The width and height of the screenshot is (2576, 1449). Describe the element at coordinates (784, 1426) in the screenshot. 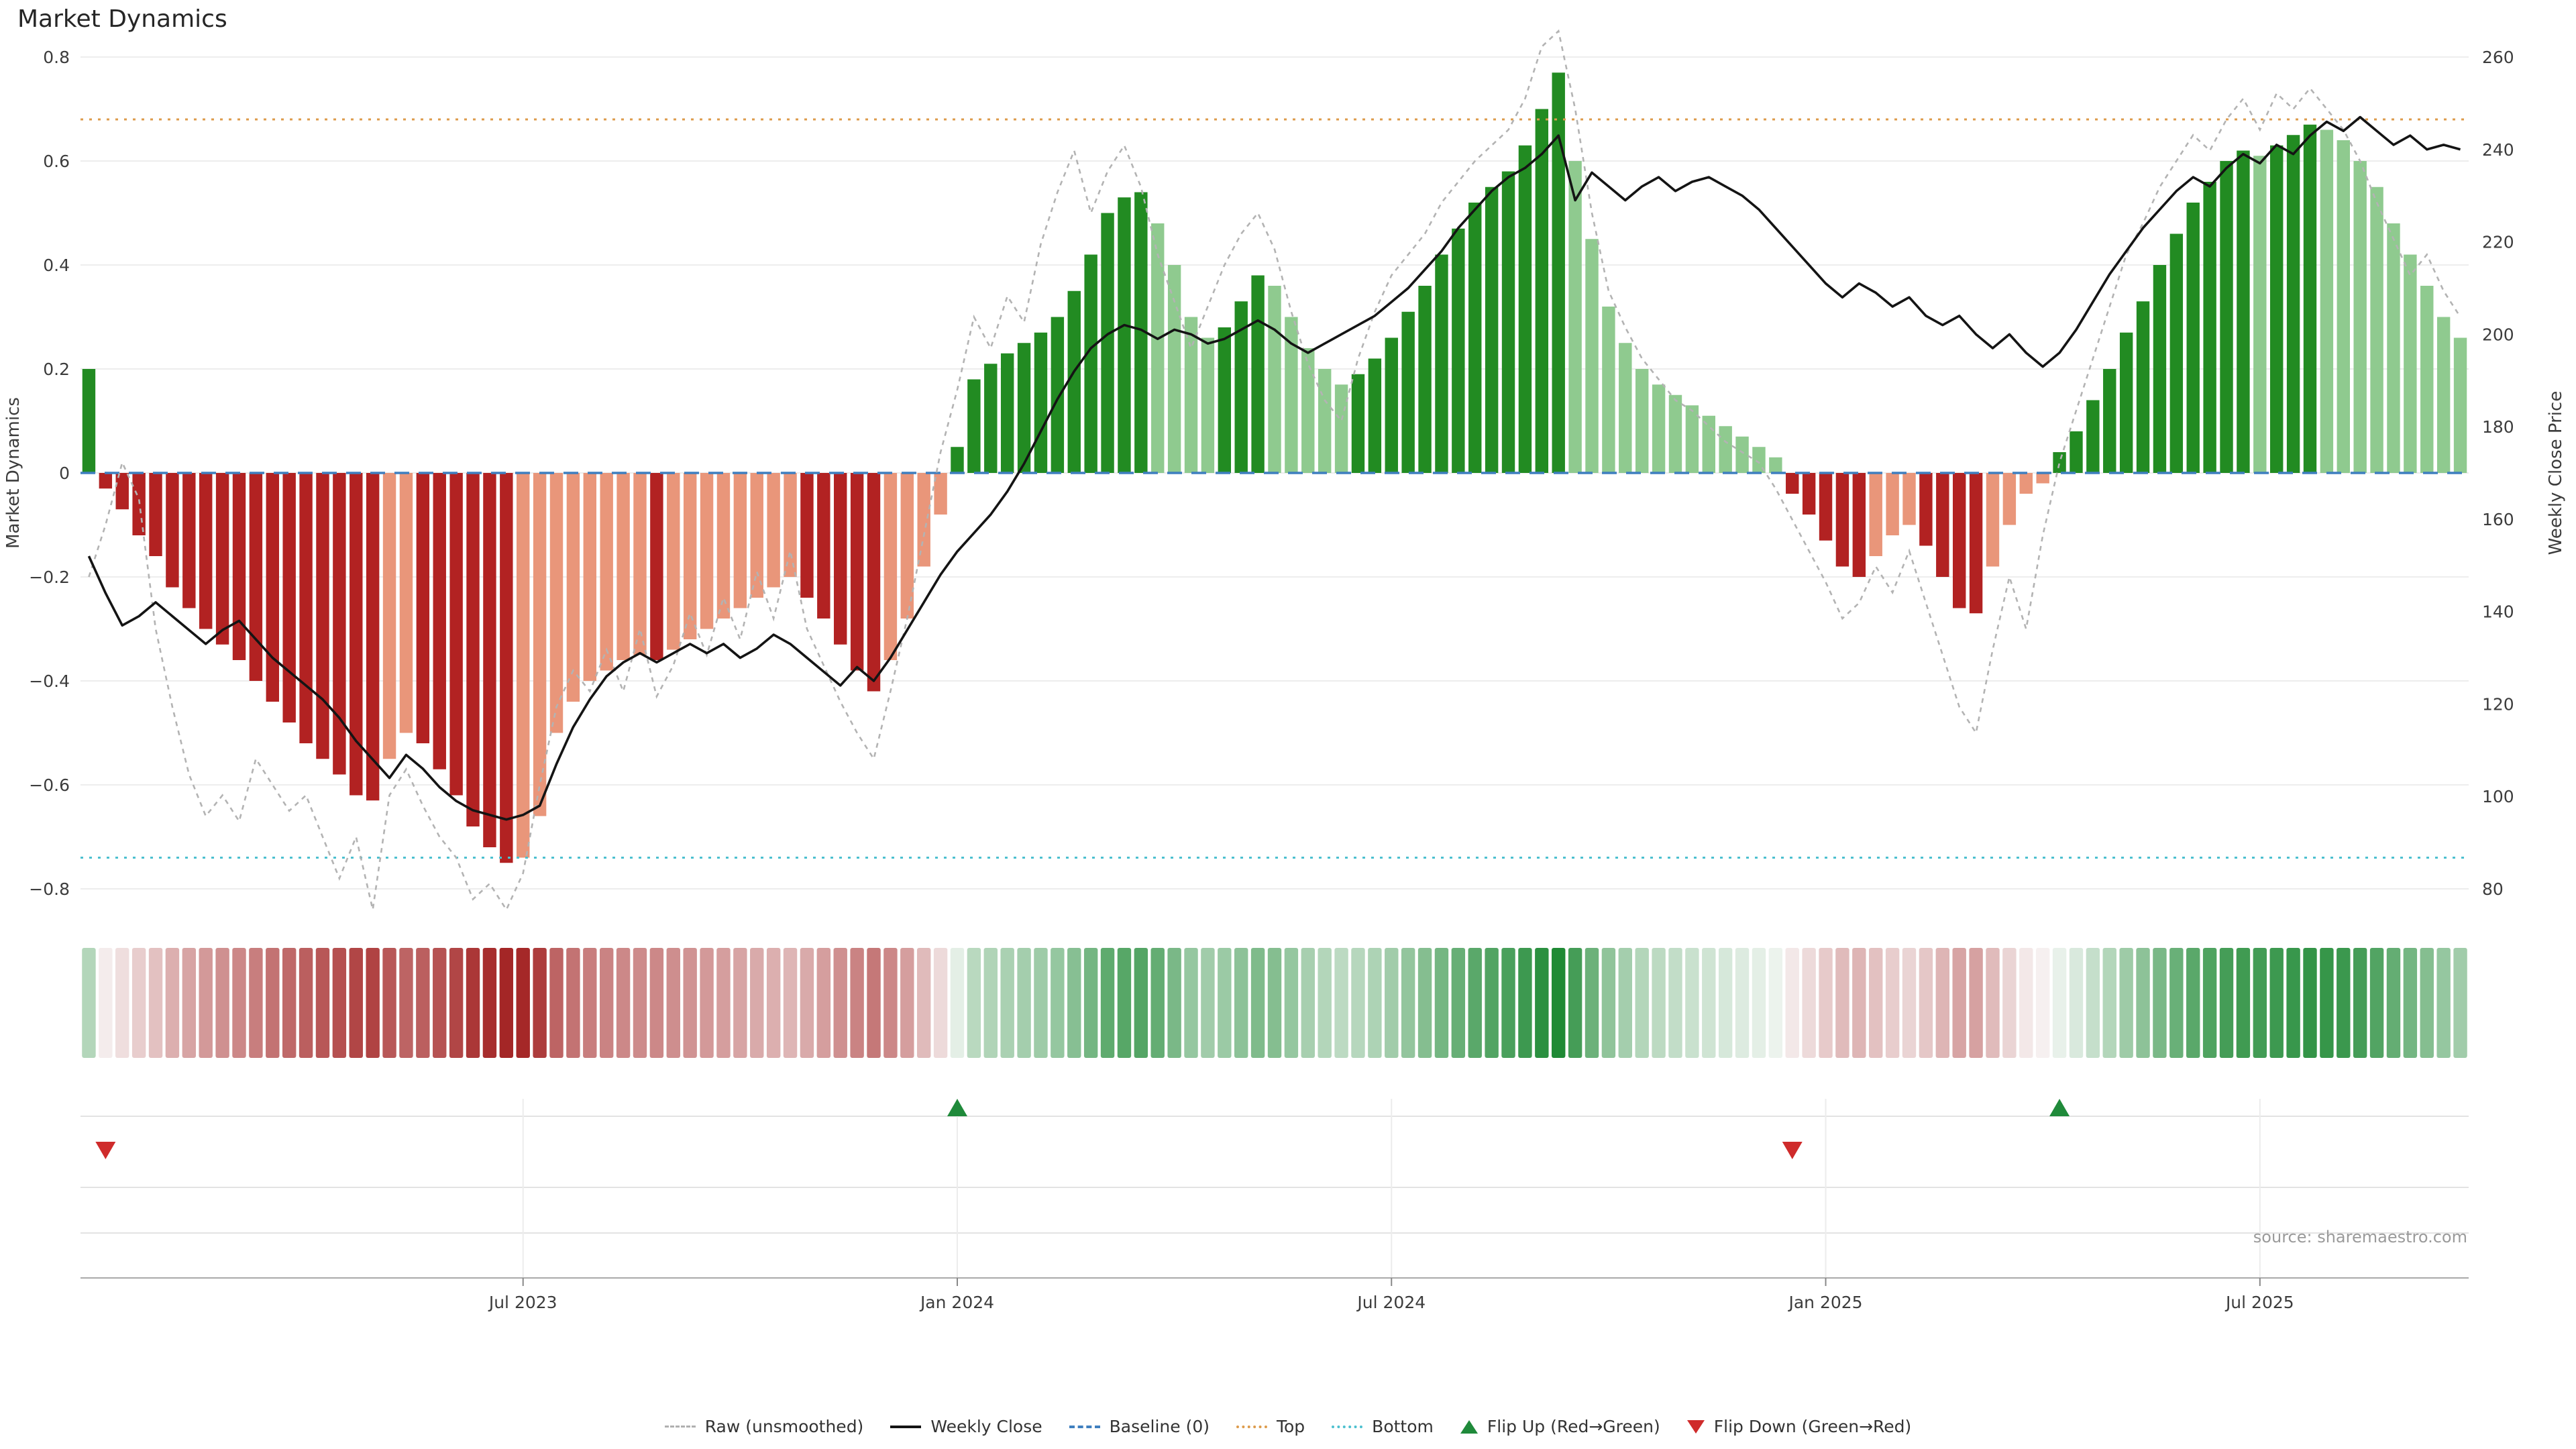

I see `legend-raw-label: Raw (unsmoothed)` at that location.